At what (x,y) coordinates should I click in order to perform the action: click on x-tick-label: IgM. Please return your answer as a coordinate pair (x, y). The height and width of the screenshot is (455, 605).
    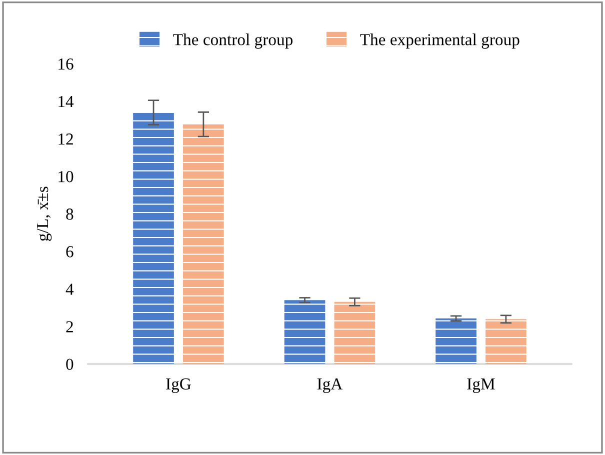
    Looking at the image, I should click on (481, 386).